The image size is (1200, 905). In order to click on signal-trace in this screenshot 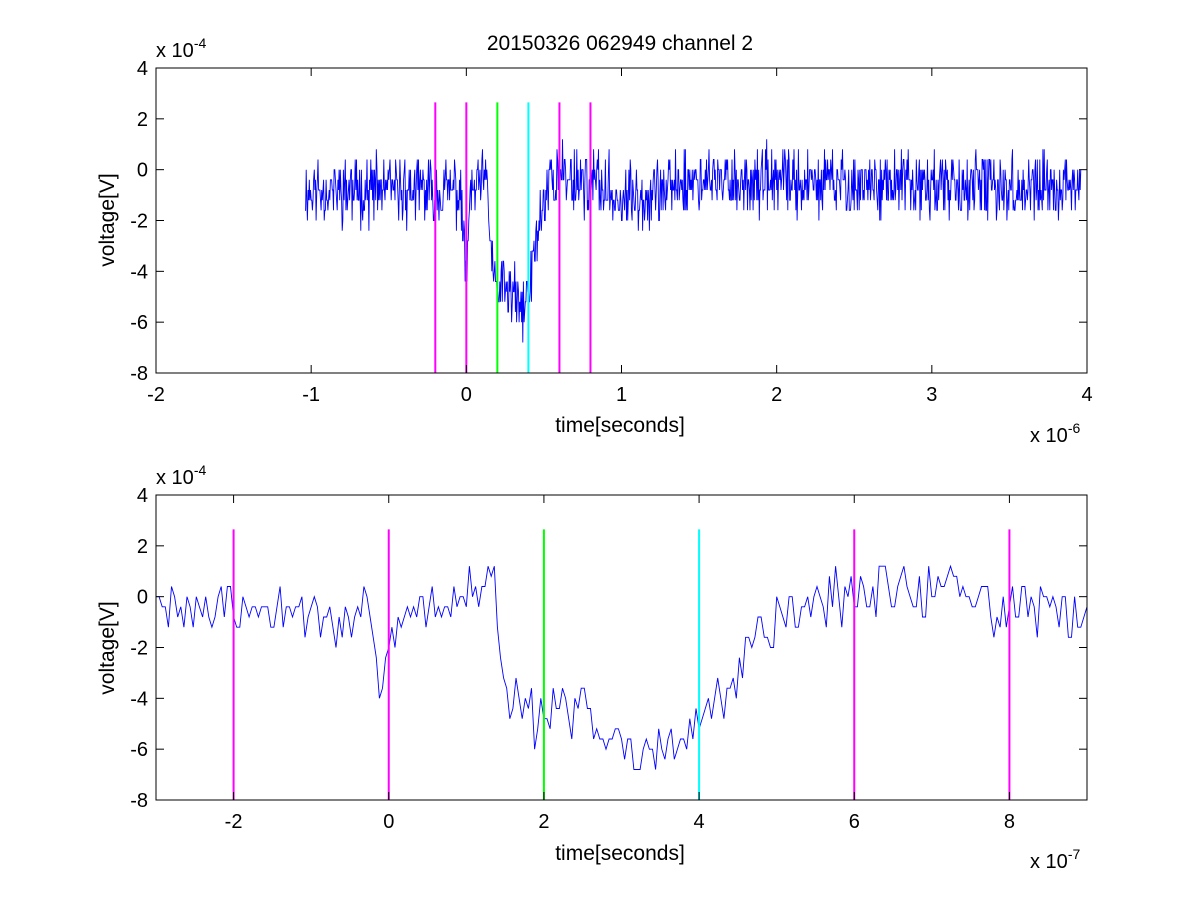, I will do `click(693, 241)`.